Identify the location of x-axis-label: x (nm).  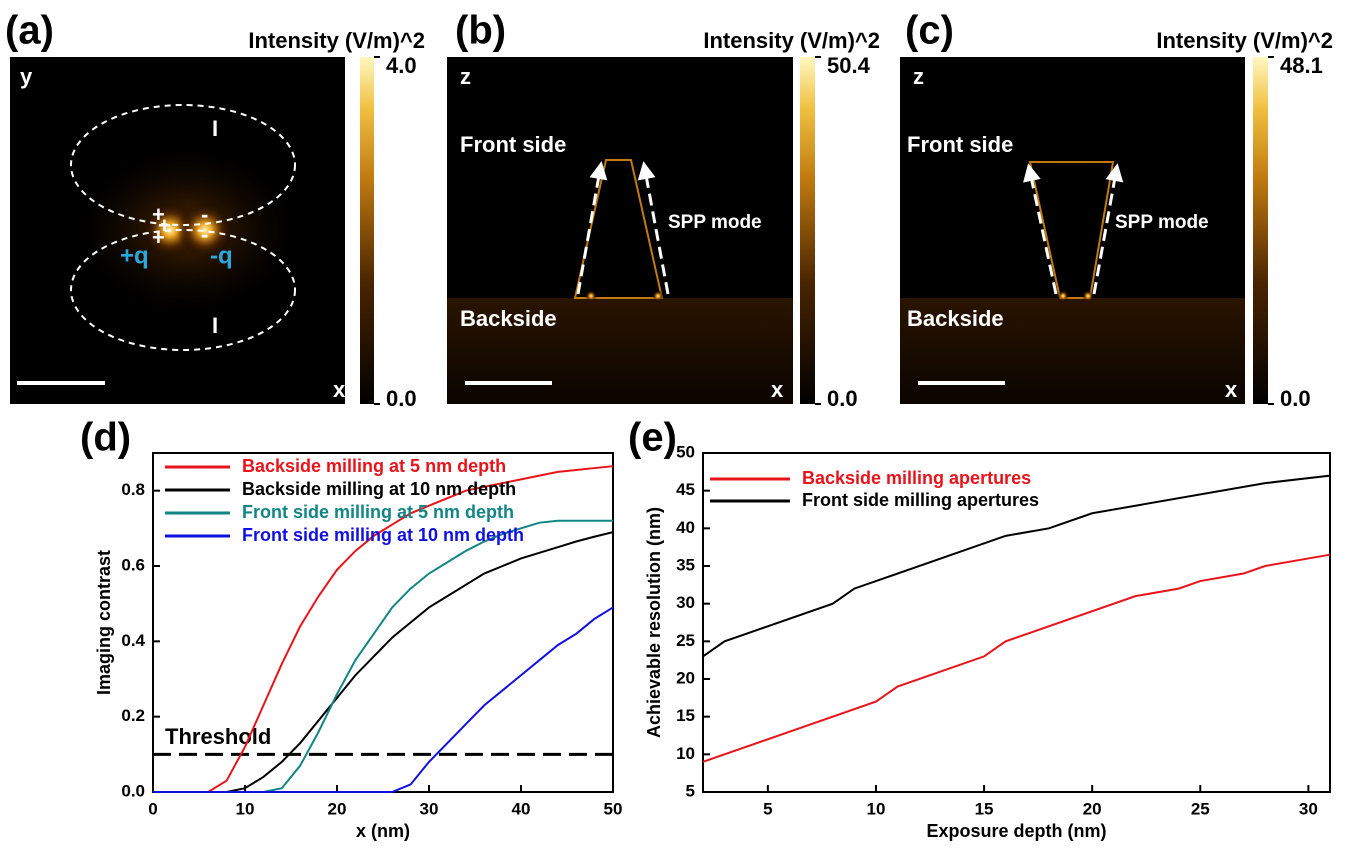
(383, 831).